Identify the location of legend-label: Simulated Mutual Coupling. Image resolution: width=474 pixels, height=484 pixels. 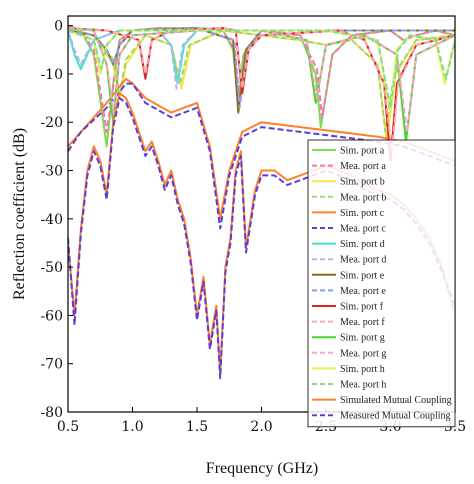
(396, 400).